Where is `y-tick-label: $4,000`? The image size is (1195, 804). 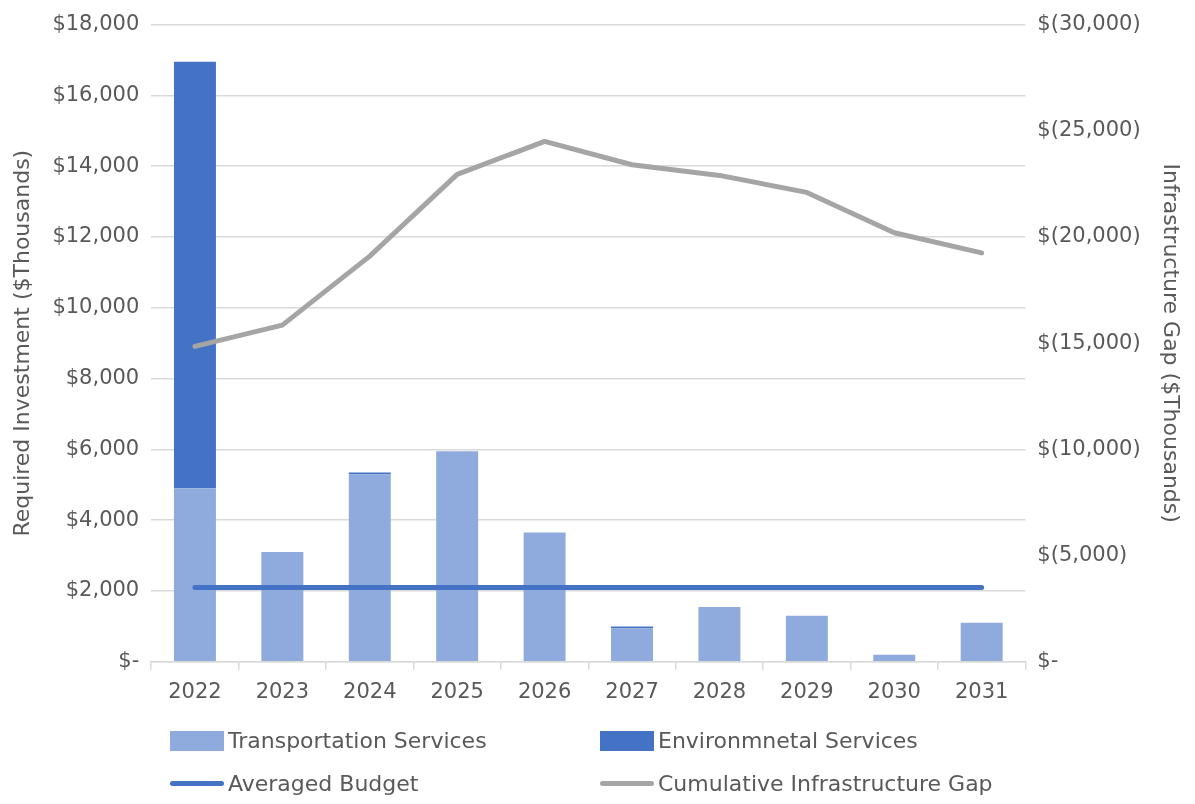 y-tick-label: $4,000 is located at coordinates (102, 518).